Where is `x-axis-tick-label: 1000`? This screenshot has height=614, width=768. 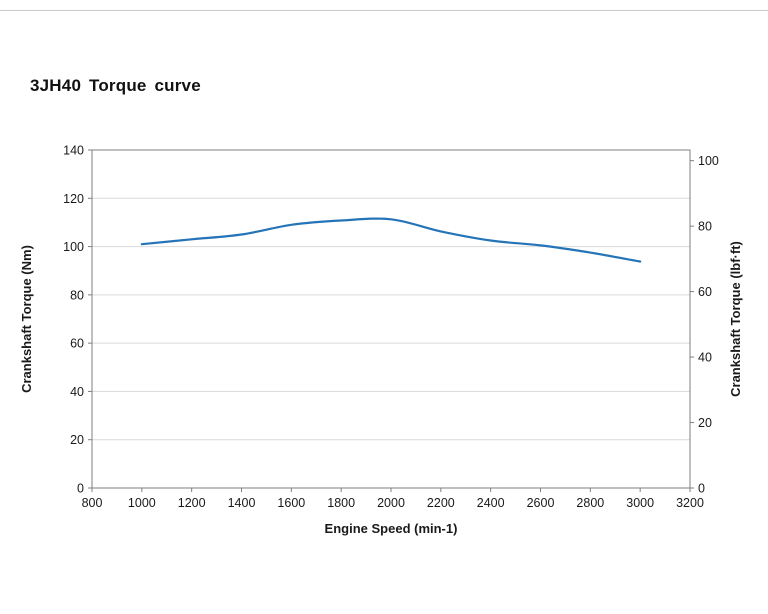
x-axis-tick-label: 1000 is located at coordinates (142, 503).